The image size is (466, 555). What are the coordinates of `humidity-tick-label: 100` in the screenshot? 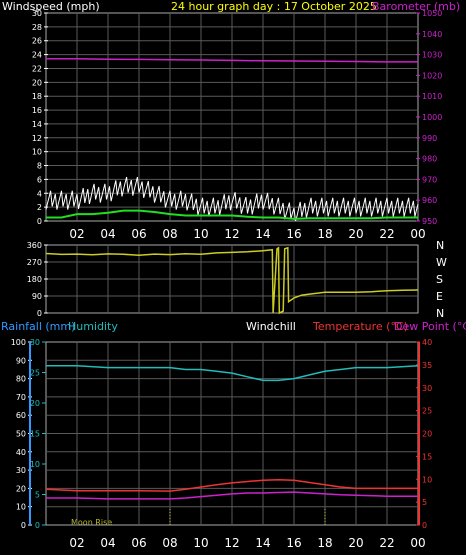 It's located at (18, 342).